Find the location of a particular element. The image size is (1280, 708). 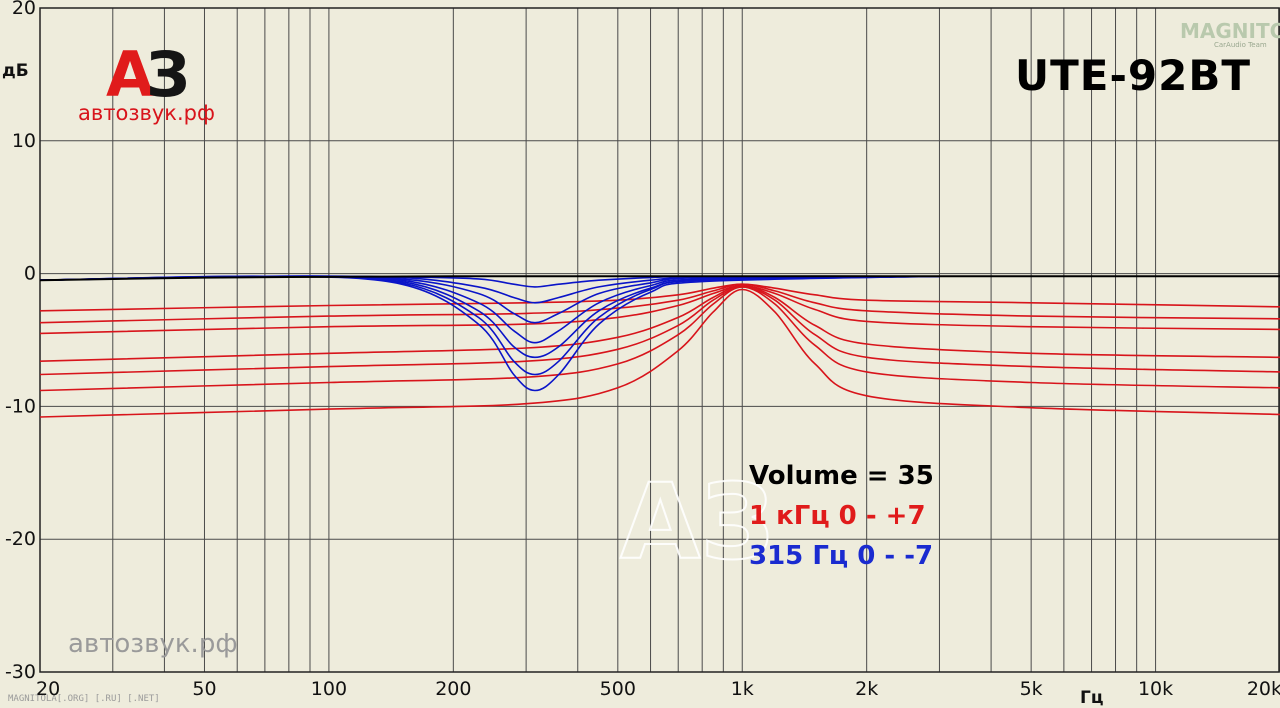

legend-annotations: Volume = 35 1 кГц 0 - +7 315 Гц 0 - -7 is located at coordinates (841, 516).